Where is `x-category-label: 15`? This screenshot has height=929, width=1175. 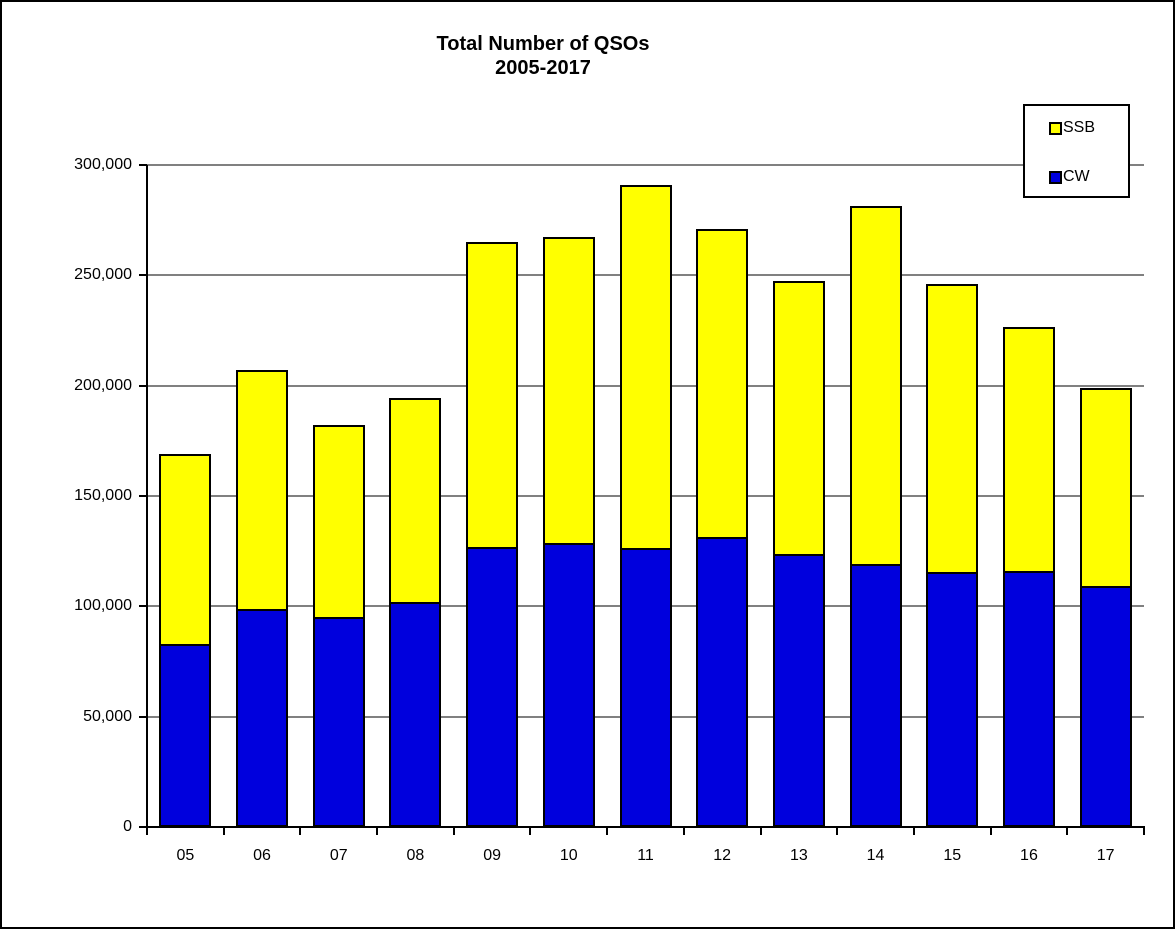
x-category-label: 15 is located at coordinates (952, 855).